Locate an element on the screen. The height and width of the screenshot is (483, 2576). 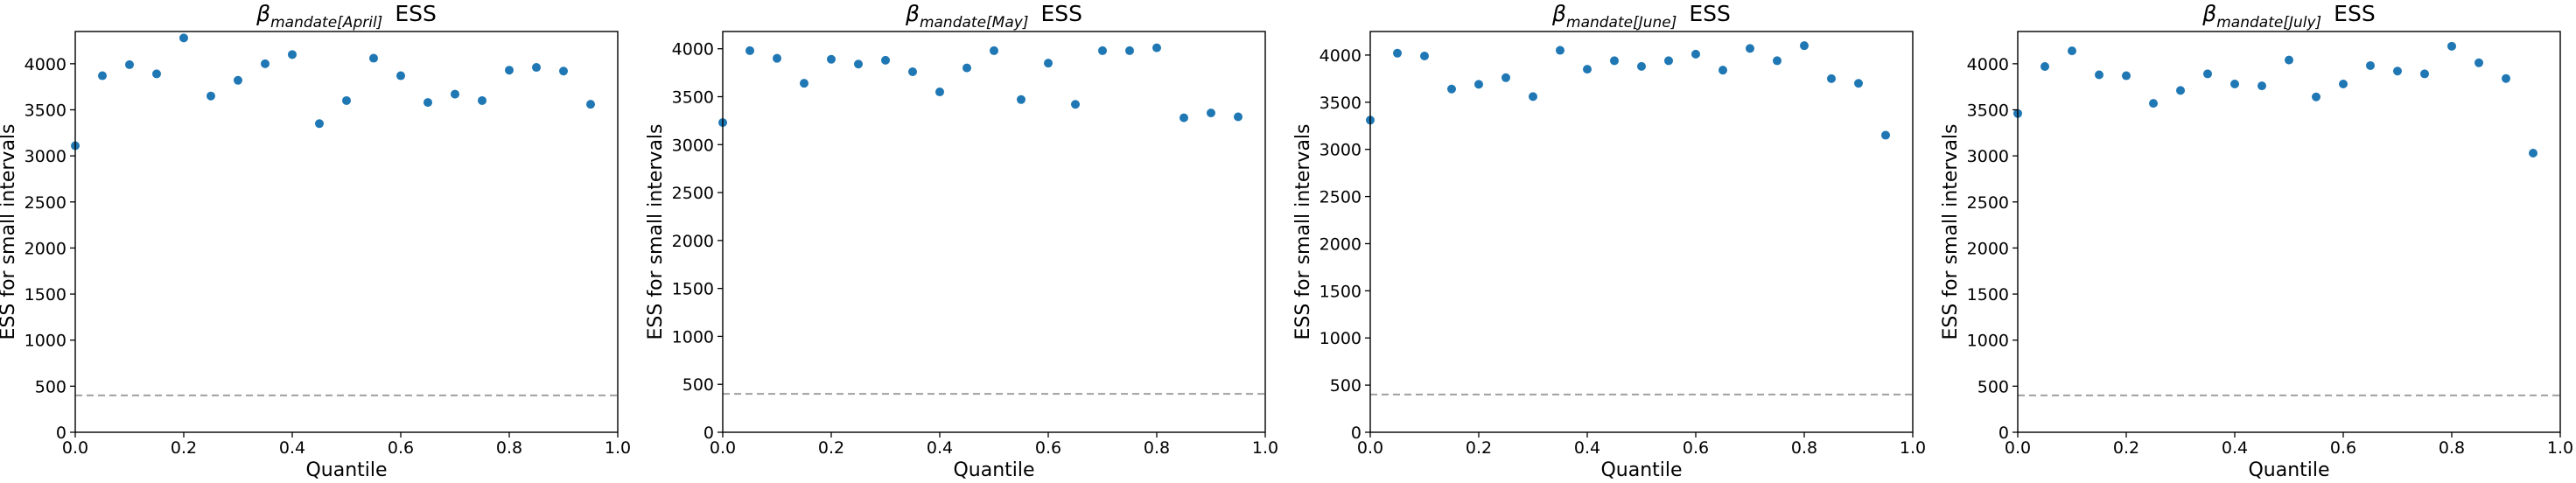
title-subscript: mandate[June] is located at coordinates (1621, 23).